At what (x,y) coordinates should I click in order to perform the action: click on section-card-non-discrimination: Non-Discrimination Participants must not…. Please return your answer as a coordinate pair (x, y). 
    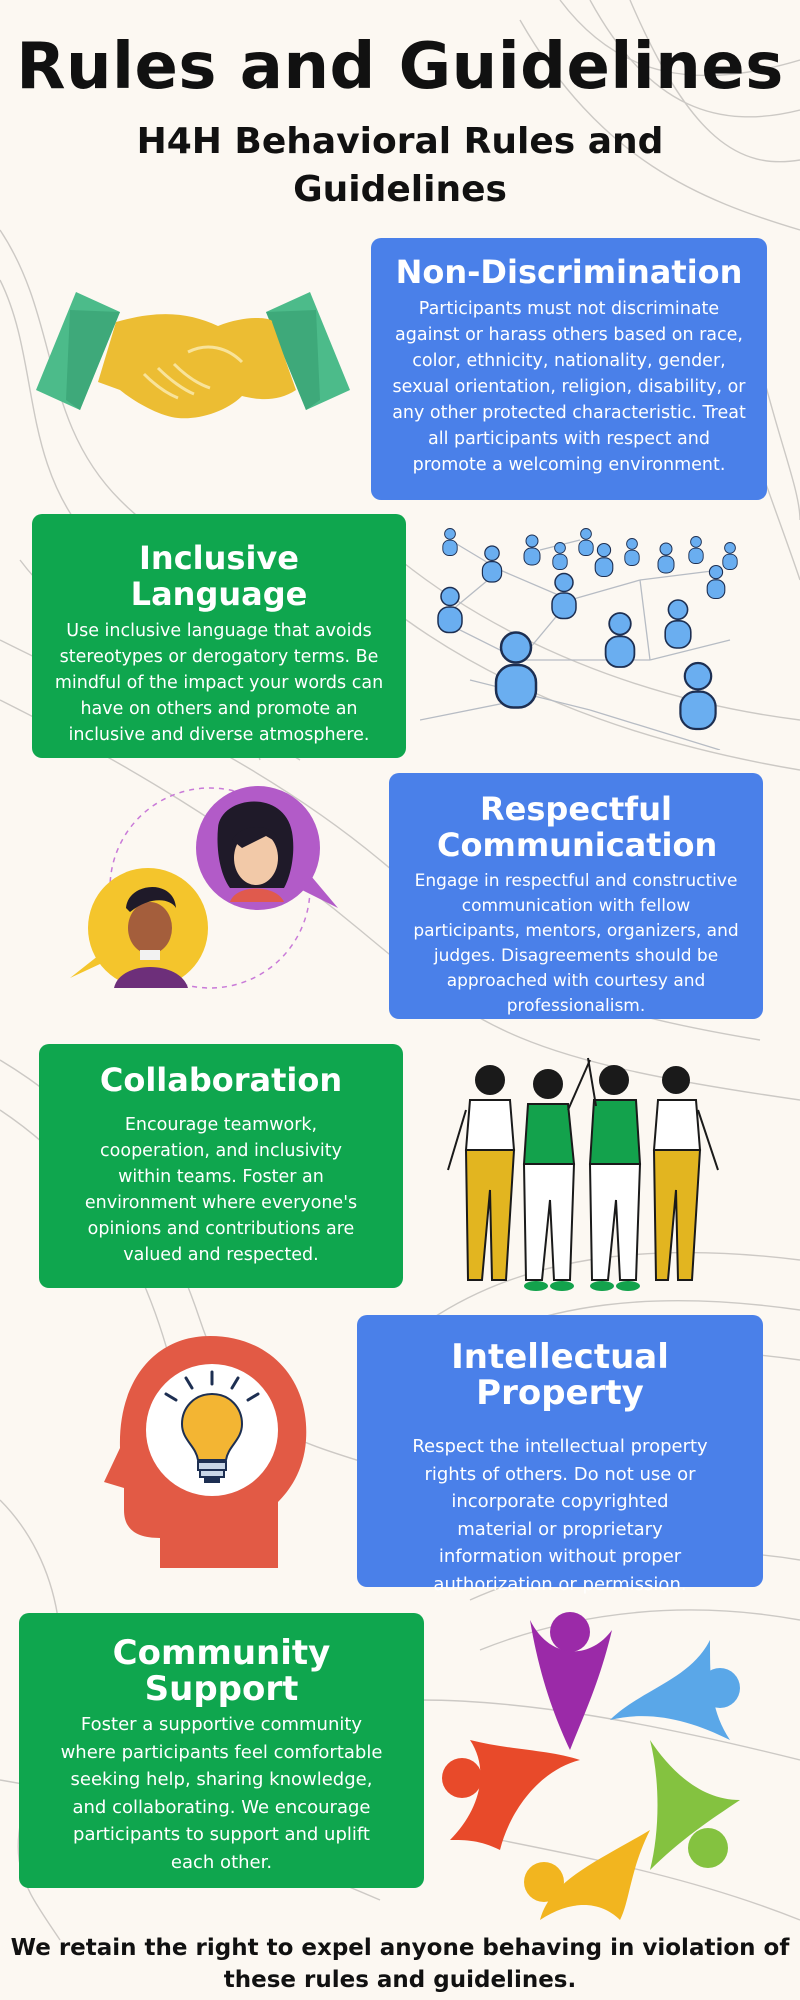
    Looking at the image, I should click on (569, 369).